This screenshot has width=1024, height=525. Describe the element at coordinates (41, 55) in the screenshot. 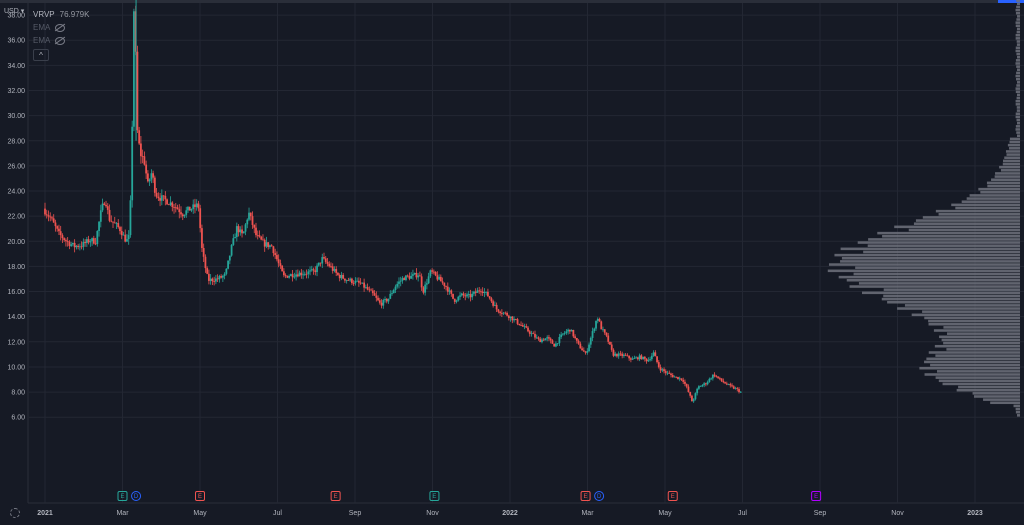

I see `collapse-legend-button: ^` at that location.